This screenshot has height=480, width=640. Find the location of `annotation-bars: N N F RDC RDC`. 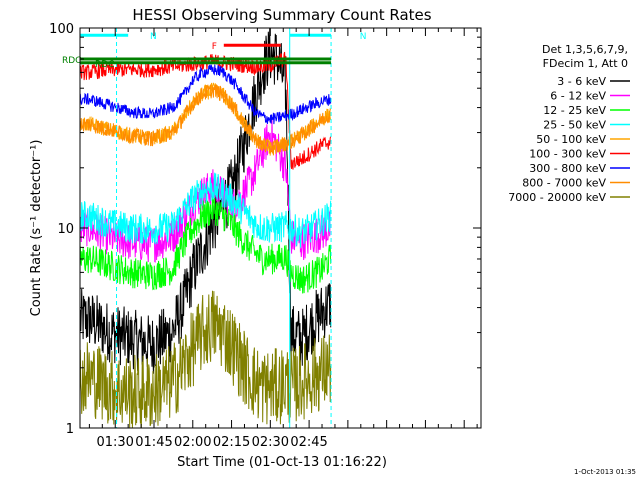

annotation-bars: N N F RDC RDC is located at coordinates (214, 51).